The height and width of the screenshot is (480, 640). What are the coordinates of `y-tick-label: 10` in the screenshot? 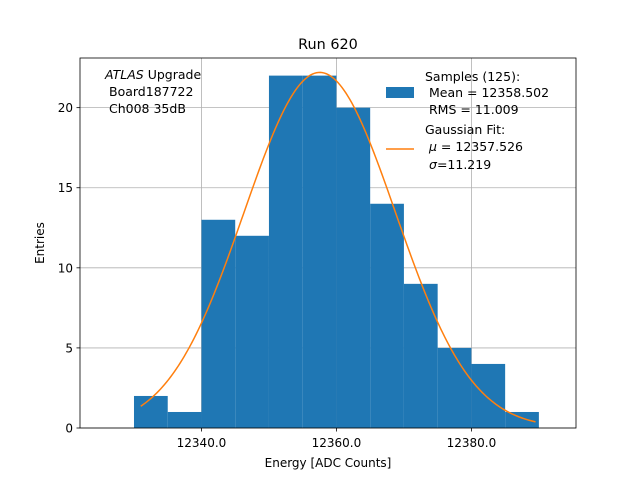 It's located at (65, 268).